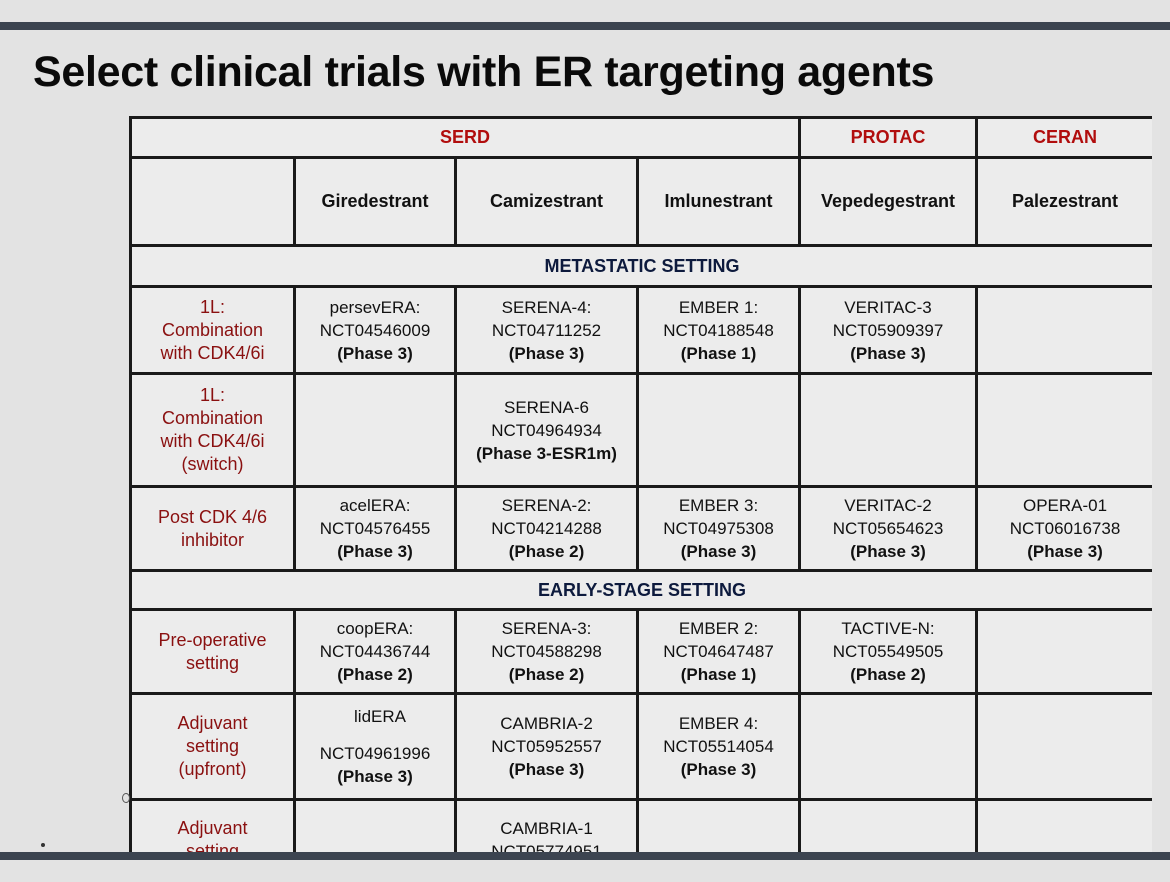 This screenshot has width=1170, height=882. Describe the element at coordinates (640, 137) in the screenshot. I see `category-header-row: SERD PROTAC CERAN` at that location.